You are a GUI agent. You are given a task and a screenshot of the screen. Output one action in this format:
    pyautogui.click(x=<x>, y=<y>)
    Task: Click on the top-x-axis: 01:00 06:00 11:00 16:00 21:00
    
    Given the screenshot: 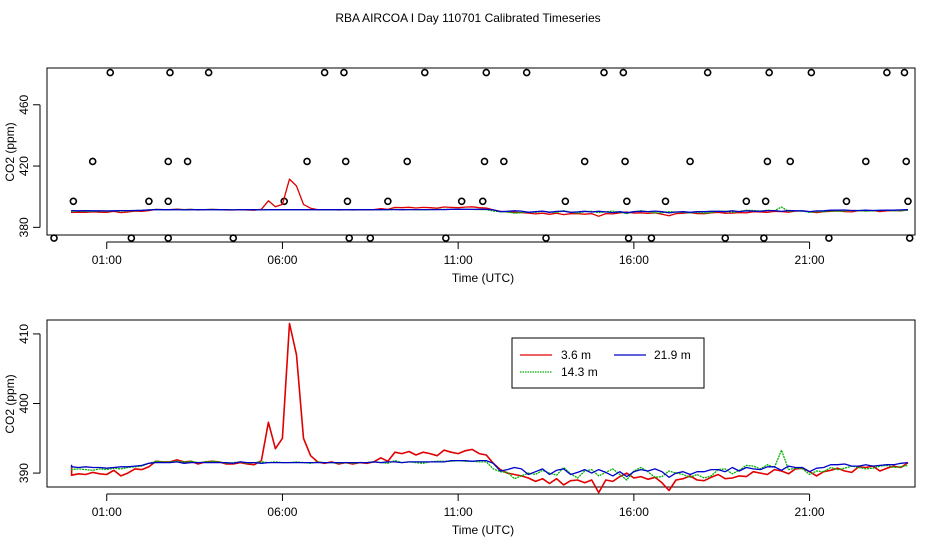 What is the action you would take?
    pyautogui.click(x=458, y=254)
    